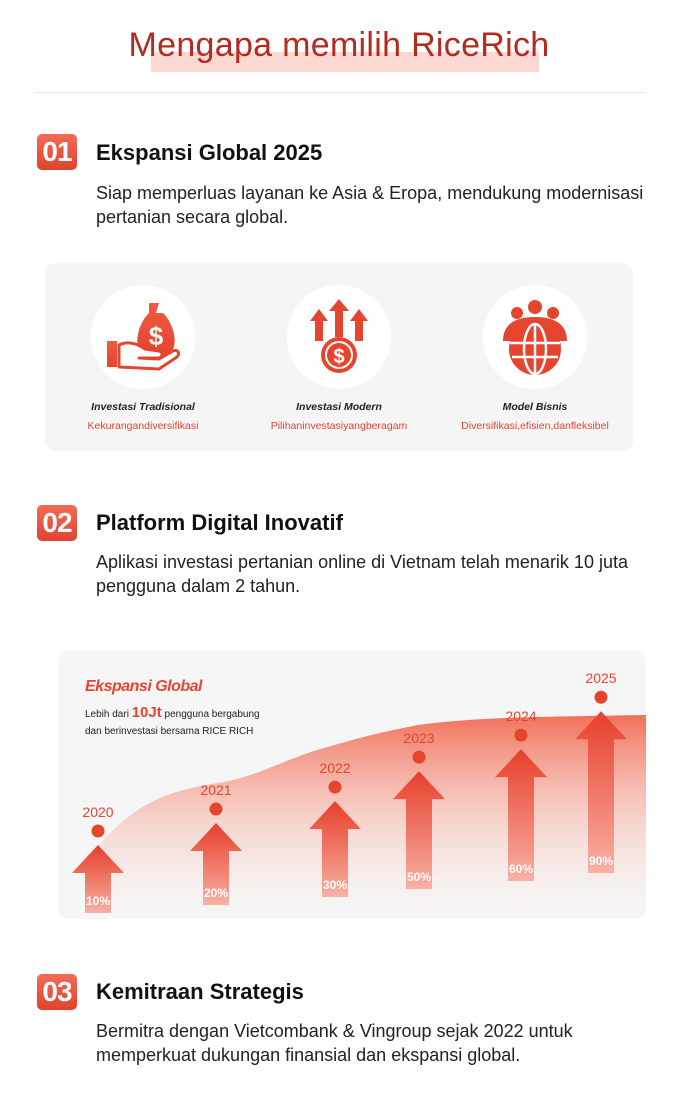 This screenshot has height=1110, width=678. I want to click on growth-subtext-suffix: pengguna bergabung, so click(212, 714).